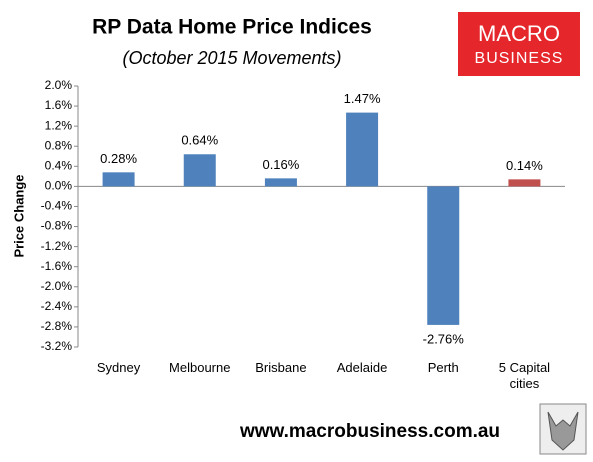 The width and height of the screenshot is (593, 462). What do you see at coordinates (200, 367) in the screenshot?
I see `x-tick-label: Melbourne` at bounding box center [200, 367].